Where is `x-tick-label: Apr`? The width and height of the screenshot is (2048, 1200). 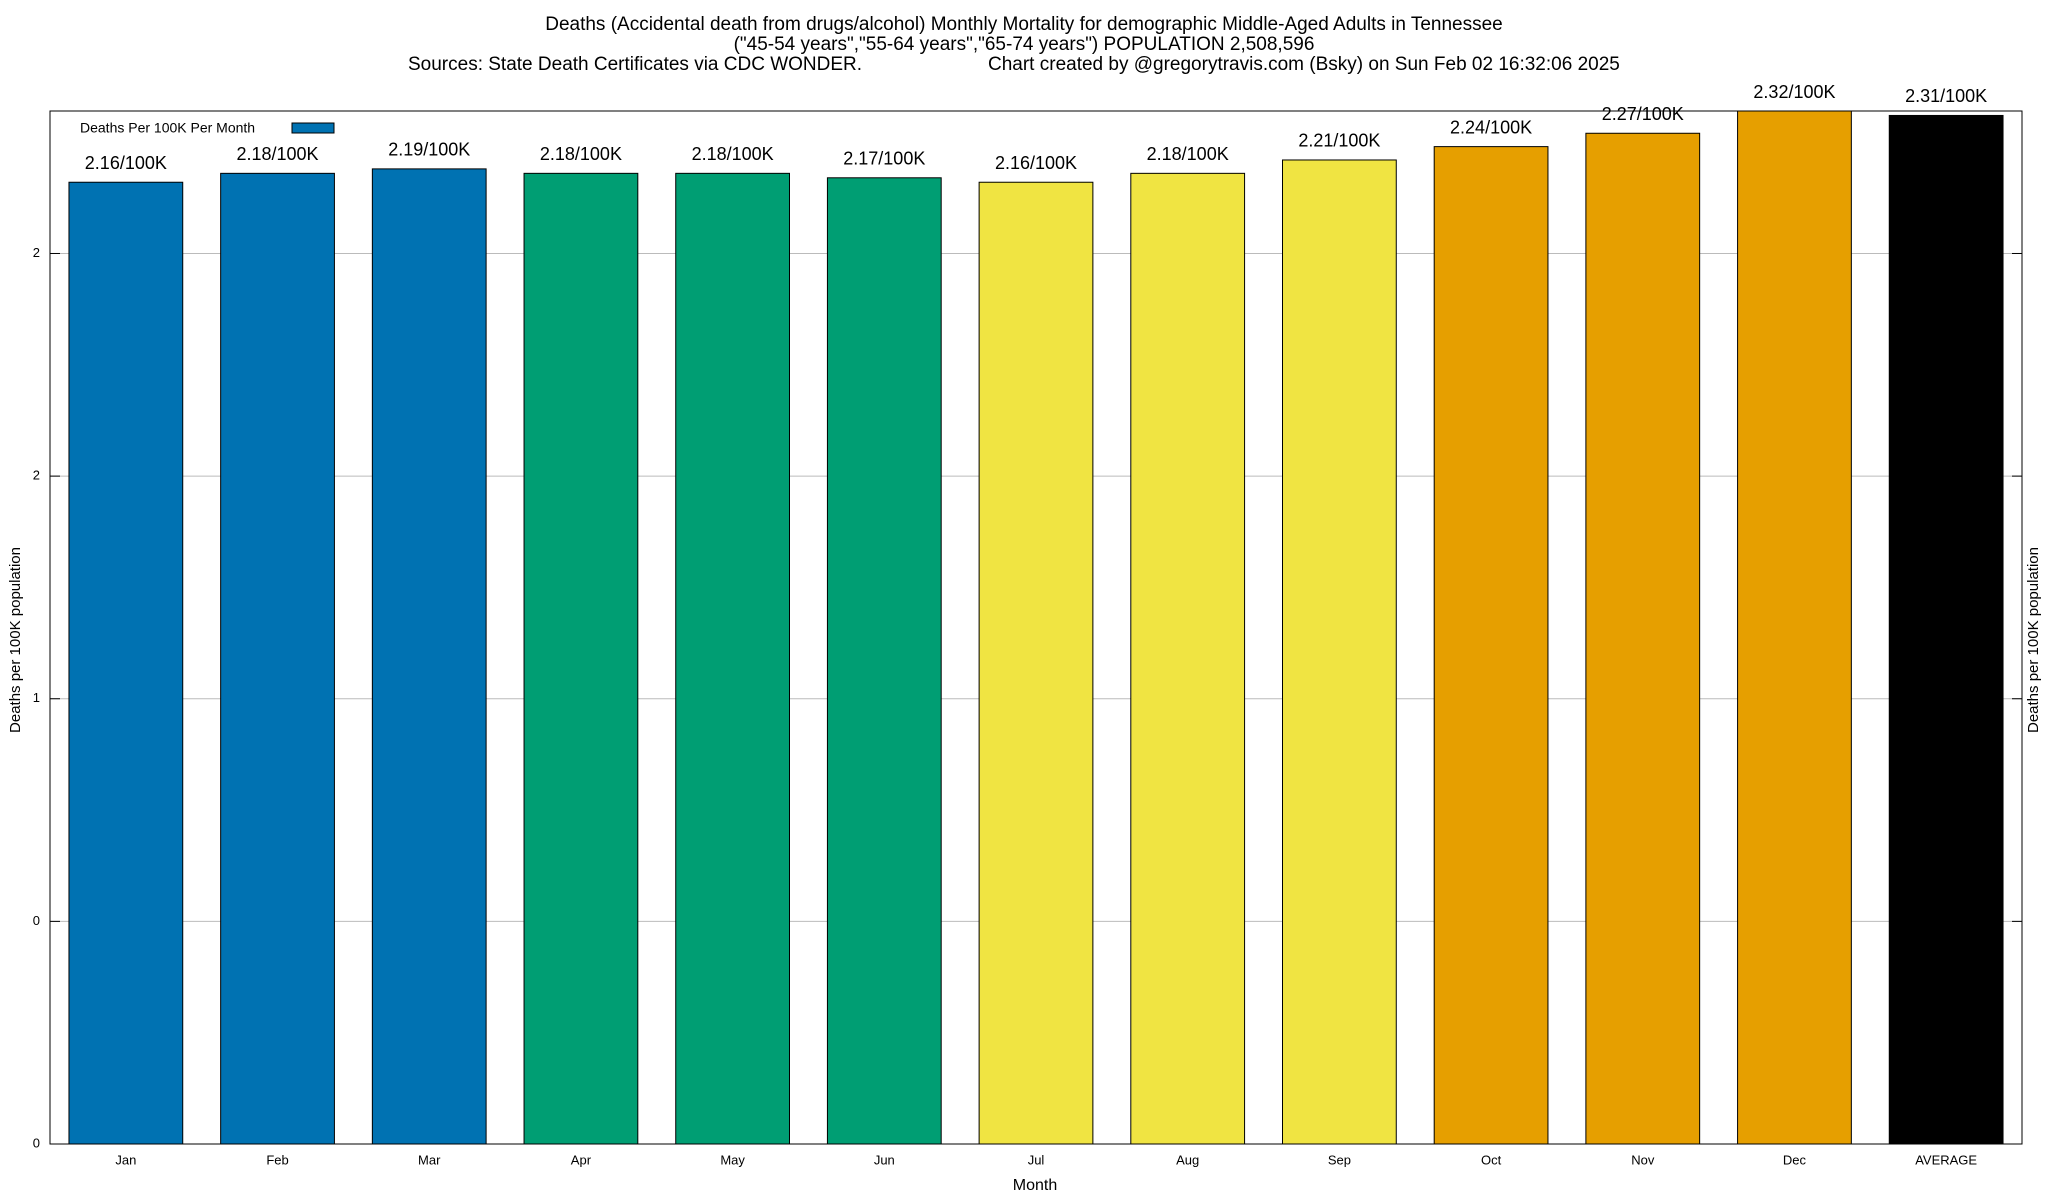 x-tick-label: Apr is located at coordinates (581, 1159).